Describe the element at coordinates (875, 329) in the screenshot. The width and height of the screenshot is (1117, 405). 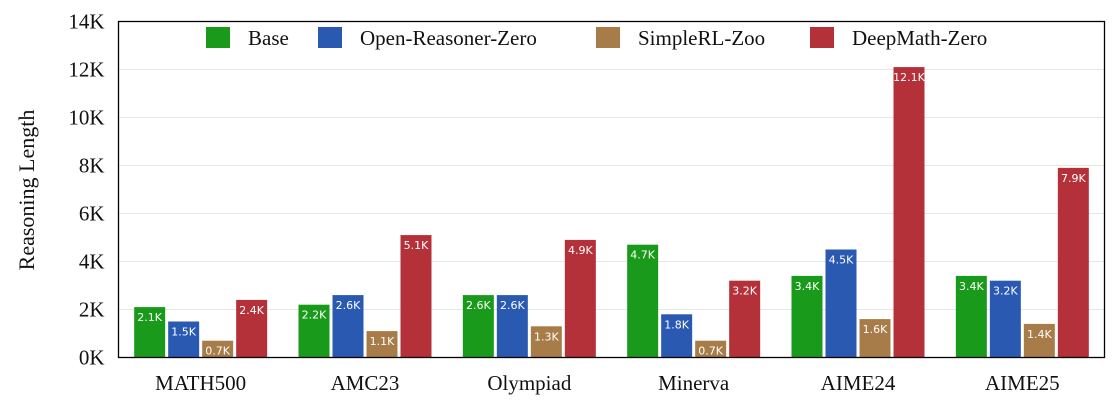
I see `bar-value-label: 1.6K` at that location.